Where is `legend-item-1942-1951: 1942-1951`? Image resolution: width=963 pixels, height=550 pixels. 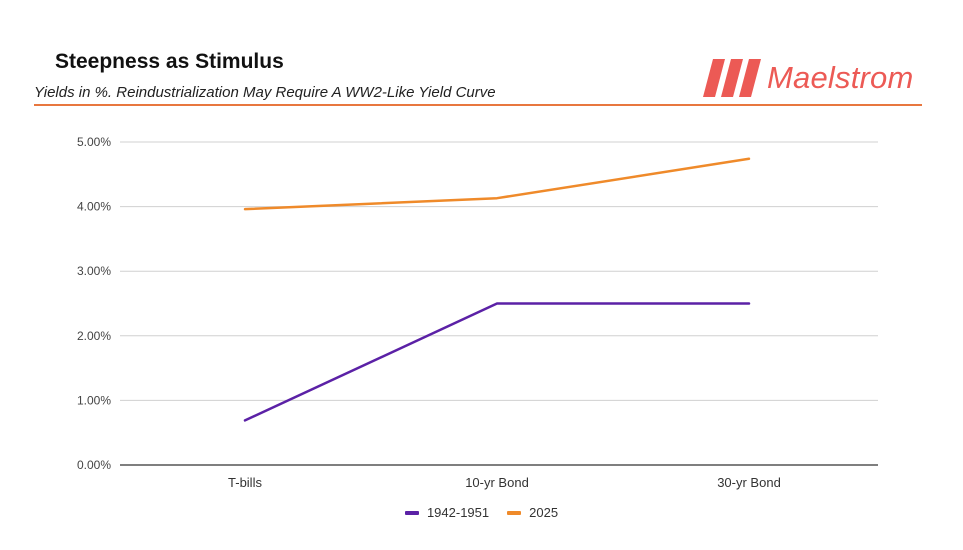
legend-item-1942-1951: 1942-1951 is located at coordinates (447, 512).